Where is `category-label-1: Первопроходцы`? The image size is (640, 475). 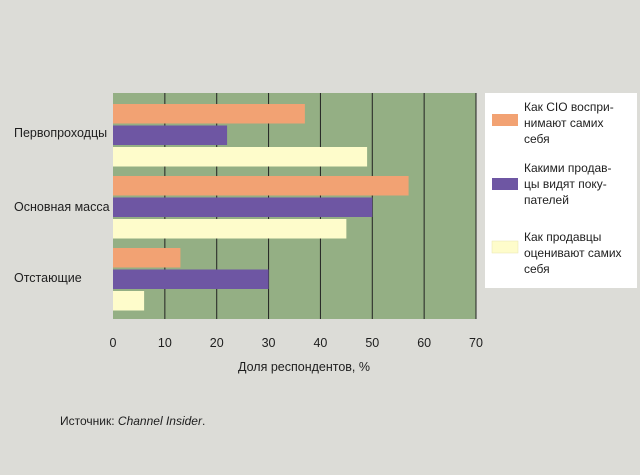
category-label-1: Первопроходцы is located at coordinates (60, 133).